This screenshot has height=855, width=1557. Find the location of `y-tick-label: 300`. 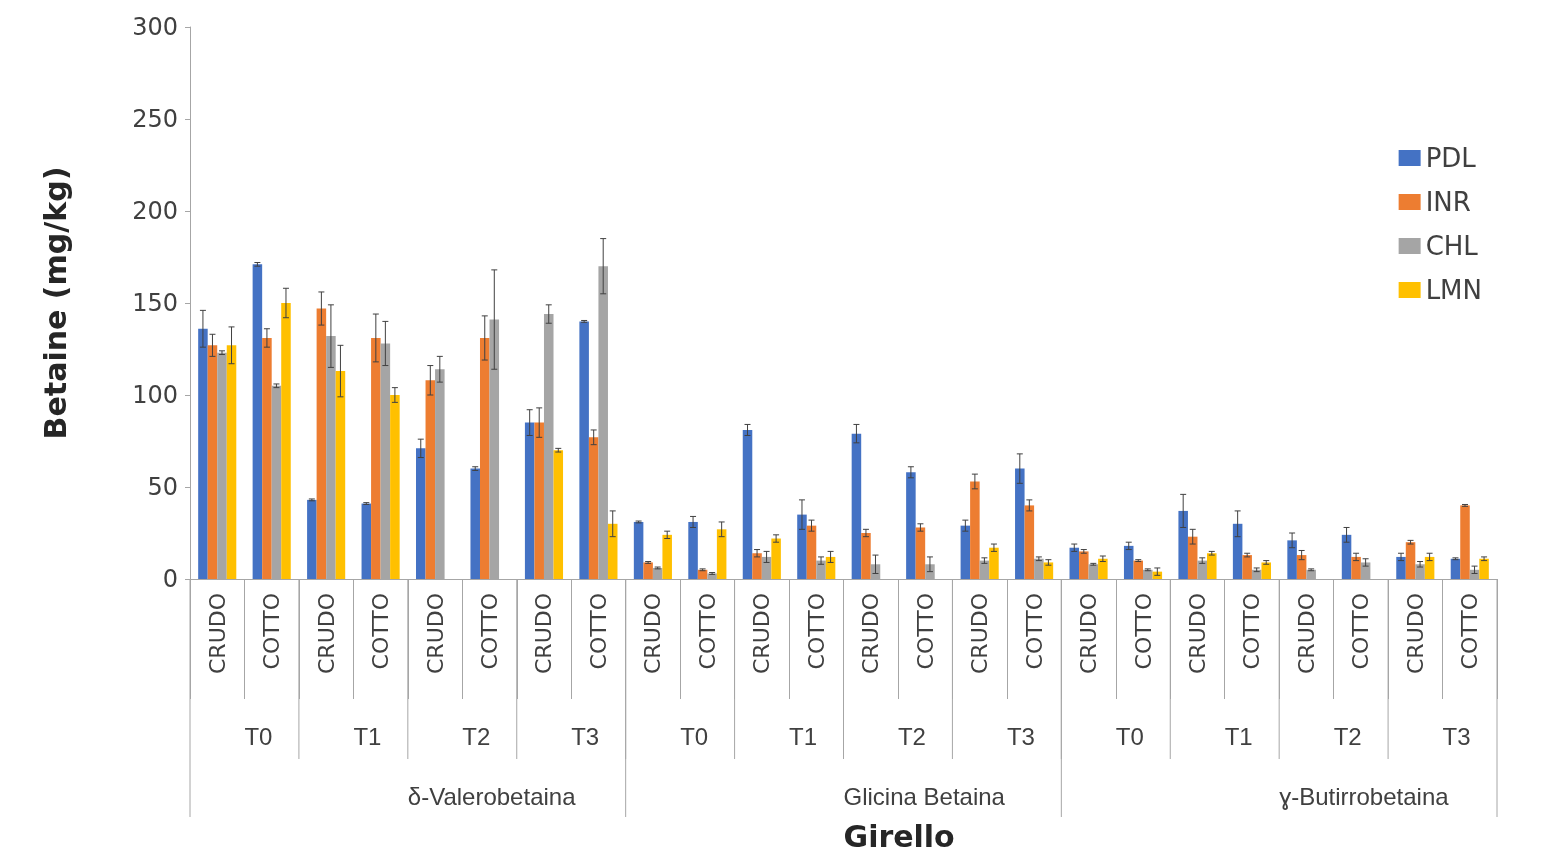

y-tick-label: 300 is located at coordinates (155, 27).